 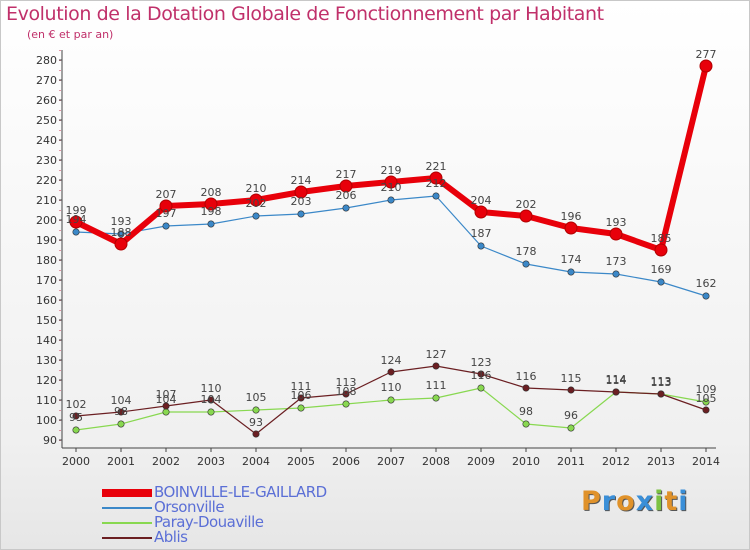 What do you see at coordinates (46, 180) in the screenshot?
I see `y-tick-label: 220` at bounding box center [46, 180].